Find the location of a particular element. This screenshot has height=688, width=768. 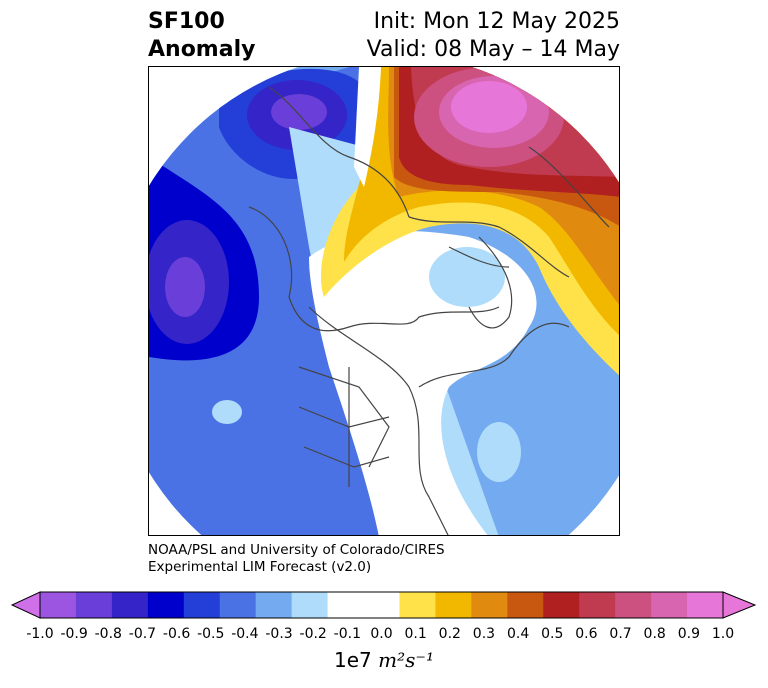

colorbar-units: 1e7 m²s⁻¹ is located at coordinates (384, 660).